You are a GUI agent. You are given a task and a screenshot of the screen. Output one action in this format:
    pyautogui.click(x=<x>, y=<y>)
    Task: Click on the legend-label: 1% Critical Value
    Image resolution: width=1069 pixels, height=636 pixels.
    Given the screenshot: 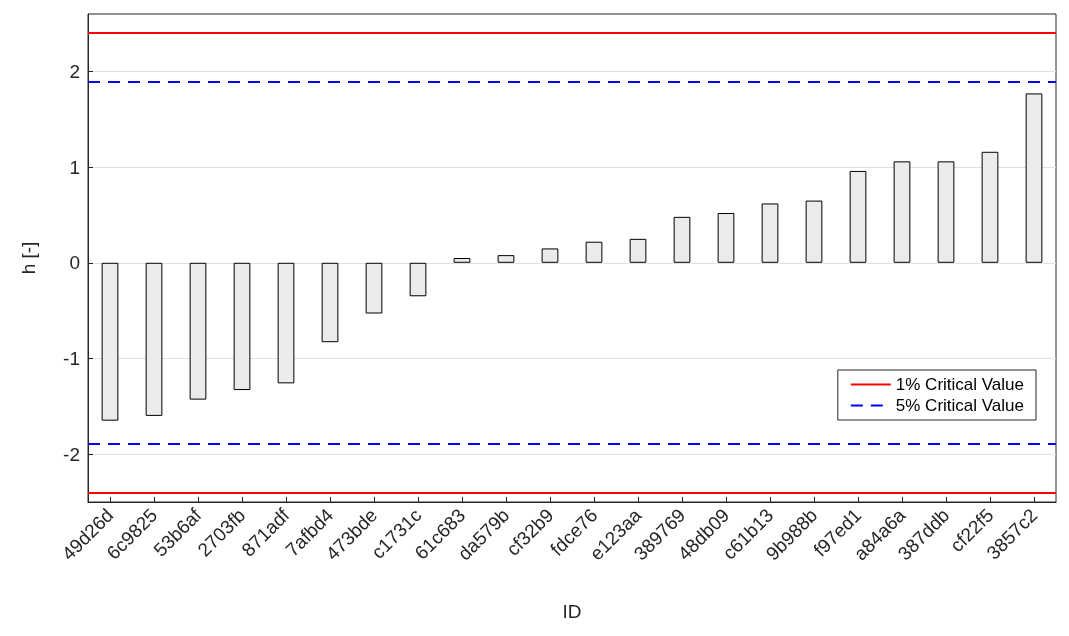 What is the action you would take?
    pyautogui.click(x=960, y=384)
    